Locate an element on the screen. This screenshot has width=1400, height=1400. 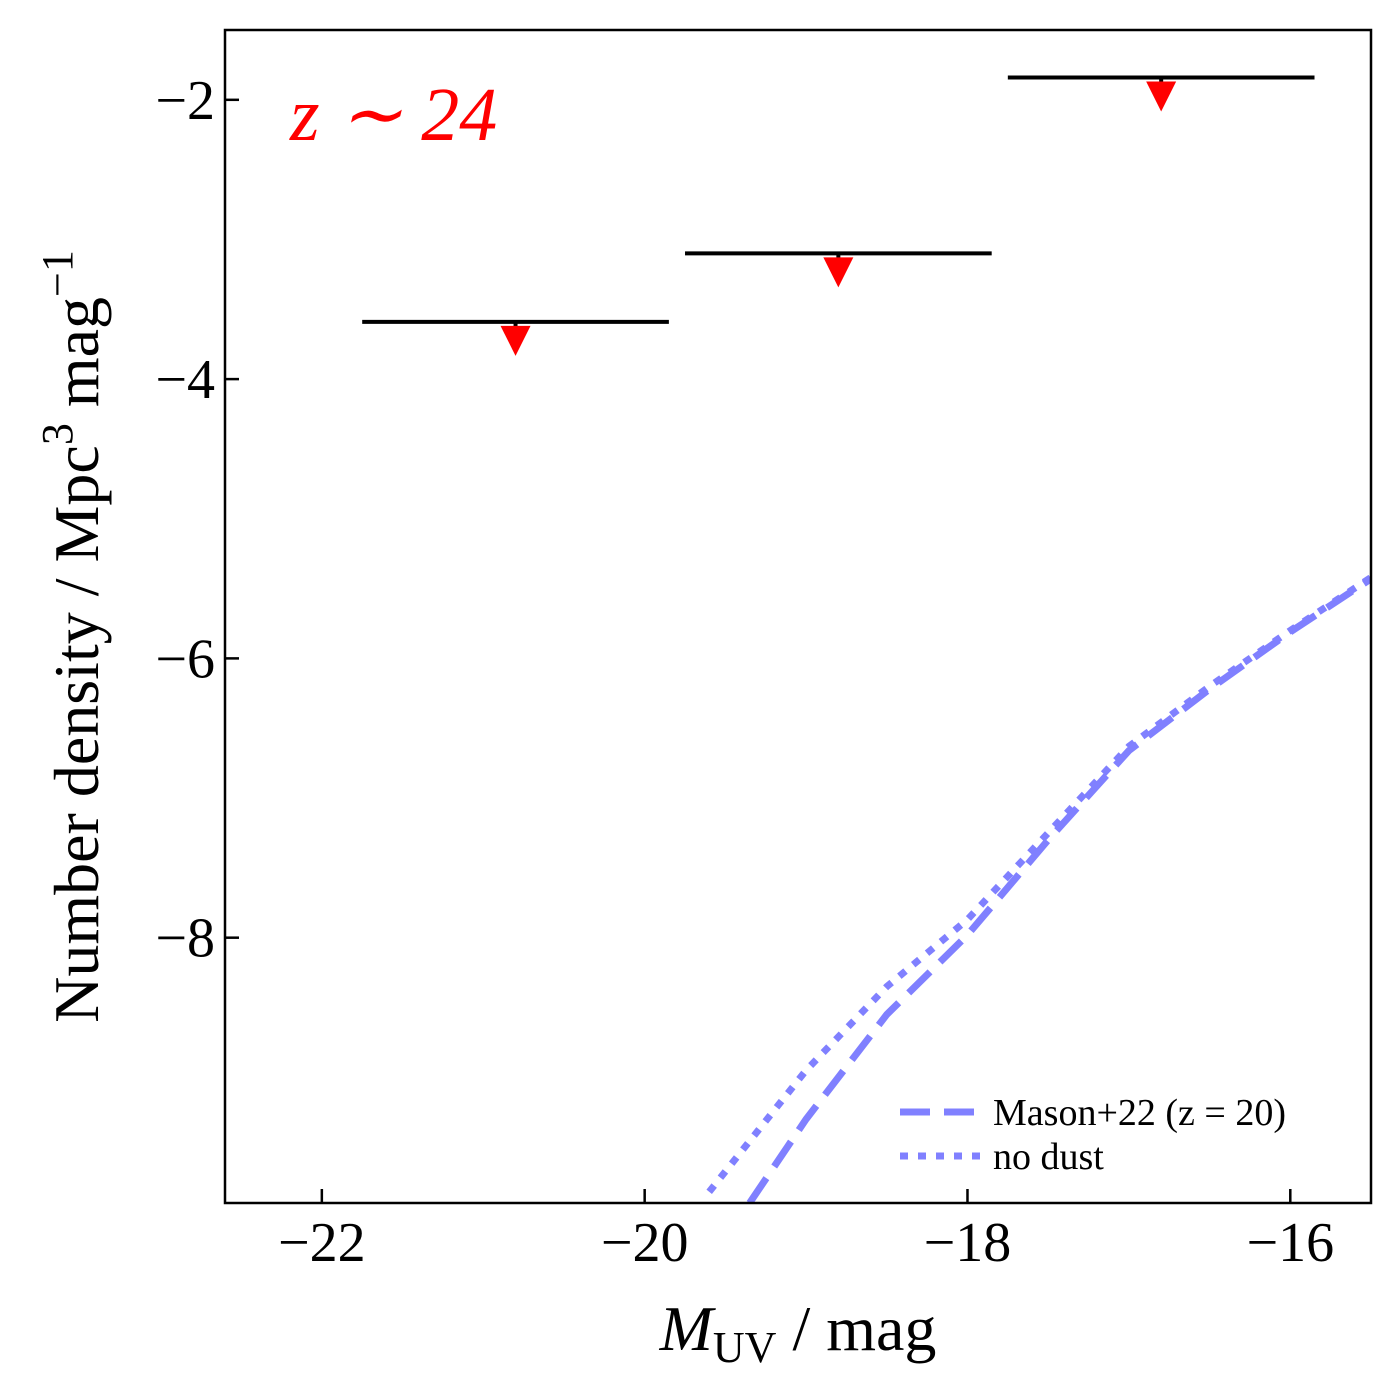
y-tick-label: −4 is located at coordinates (185, 380).